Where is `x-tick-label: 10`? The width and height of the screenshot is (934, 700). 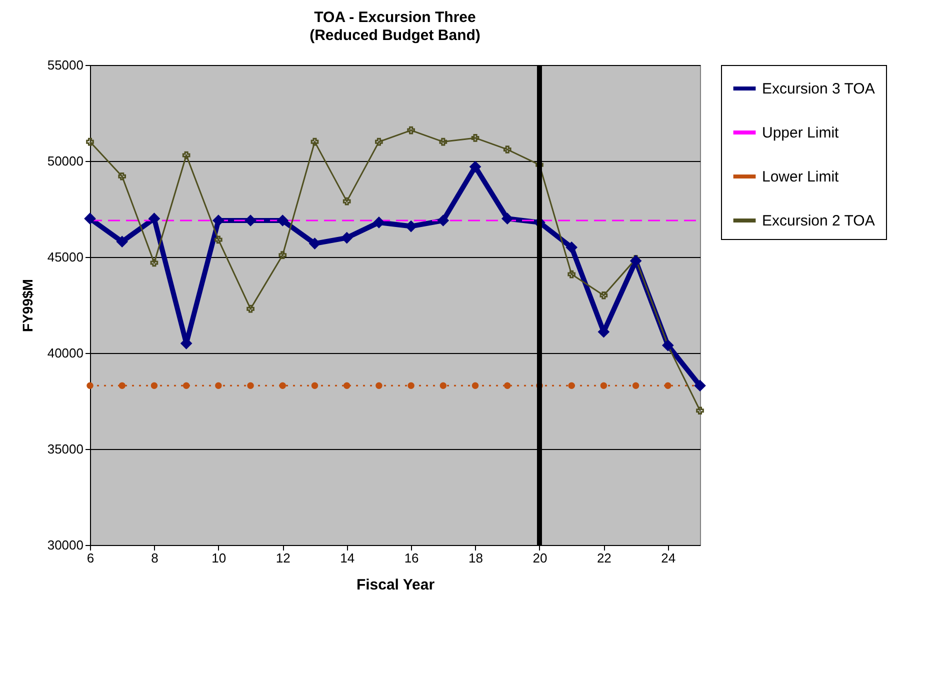
x-tick-label: 10 is located at coordinates (219, 558).